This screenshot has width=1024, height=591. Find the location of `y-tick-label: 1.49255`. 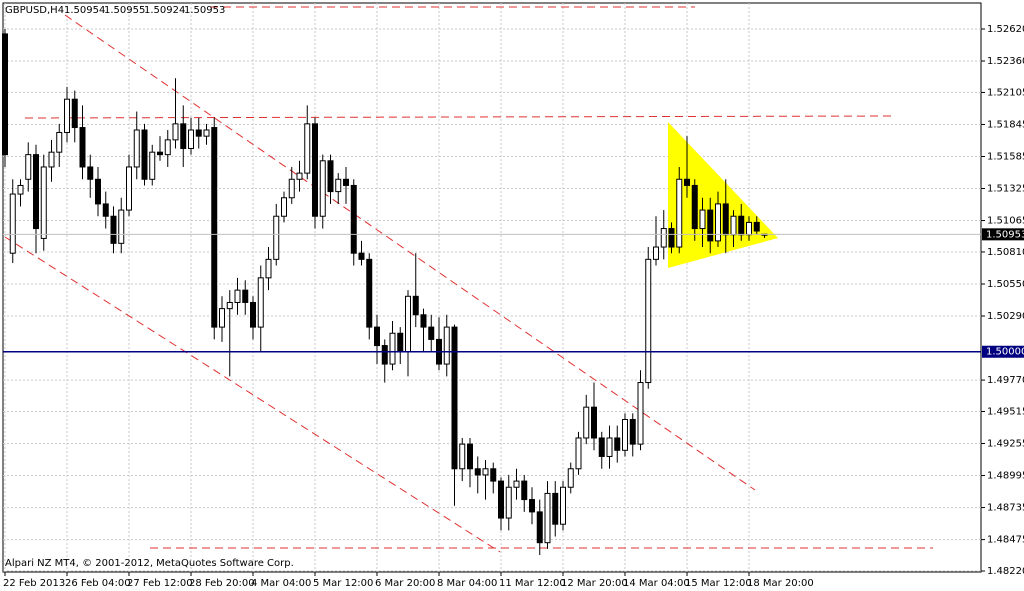

y-tick-label: 1.49255 is located at coordinates (1005, 444).